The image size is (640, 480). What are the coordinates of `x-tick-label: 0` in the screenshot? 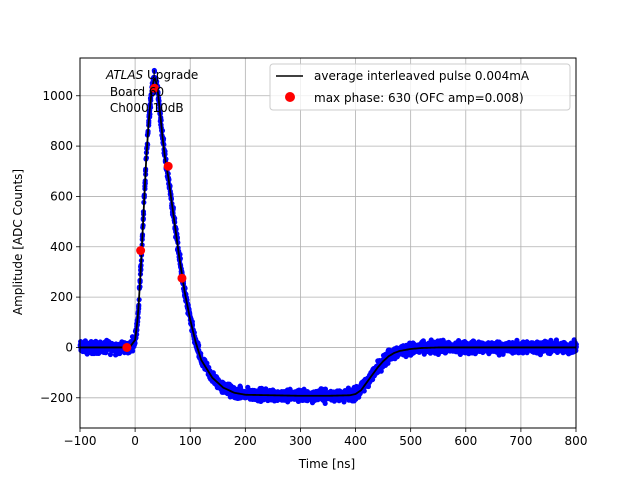 It's located at (135, 441).